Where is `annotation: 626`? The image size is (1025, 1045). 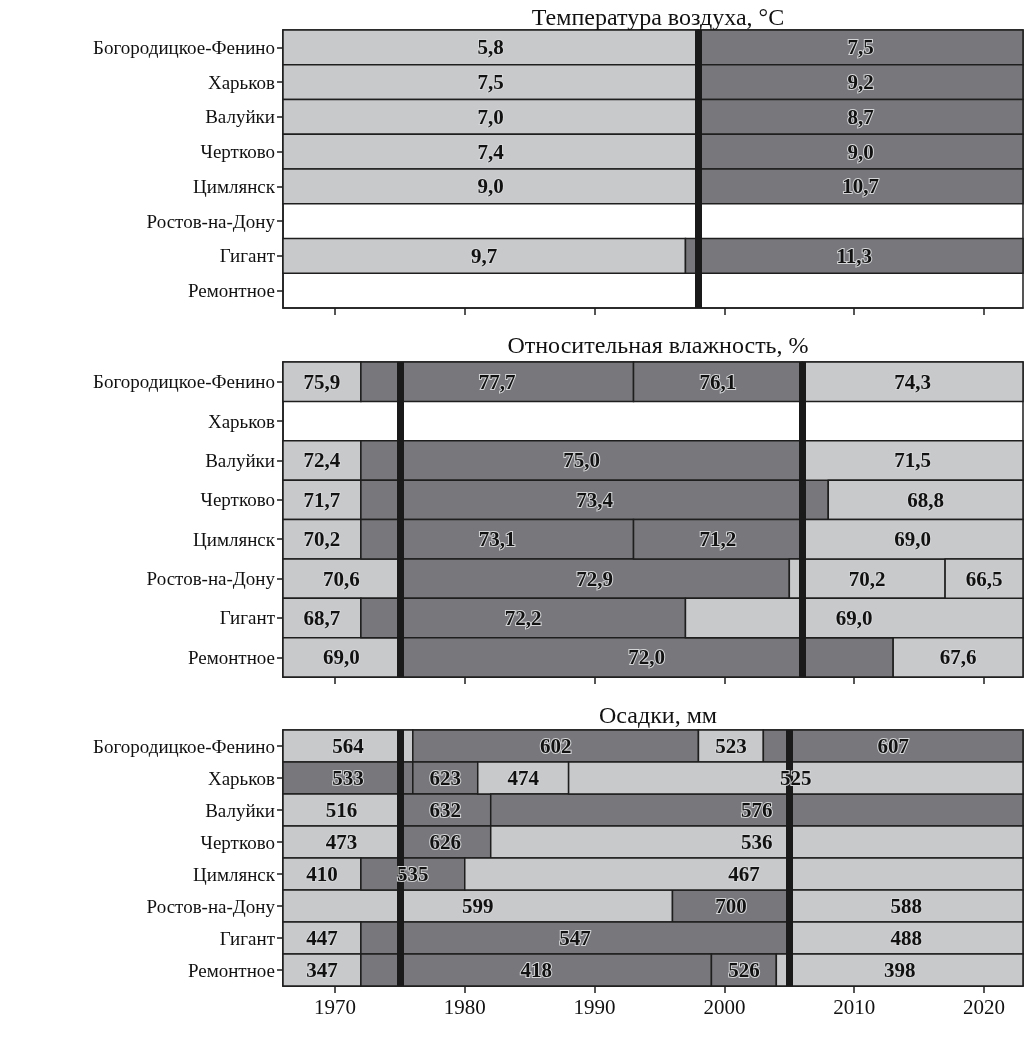
annotation: 626 is located at coordinates (445, 842).